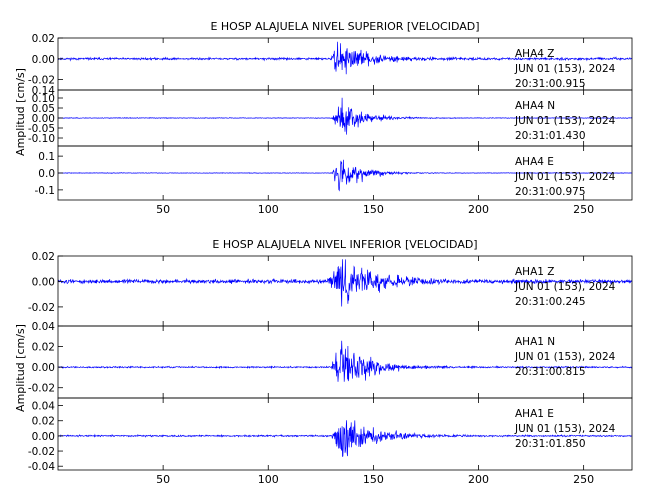 This screenshot has width=650, height=500. Describe the element at coordinates (345, 361) in the screenshot. I see `trace-aha1-n` at that location.